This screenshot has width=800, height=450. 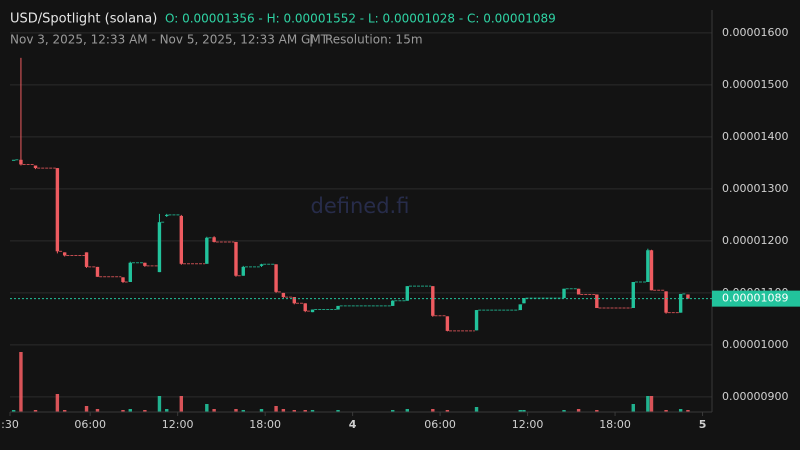 I want to click on y-tick-label: 0.00001600, so click(x=755, y=32).